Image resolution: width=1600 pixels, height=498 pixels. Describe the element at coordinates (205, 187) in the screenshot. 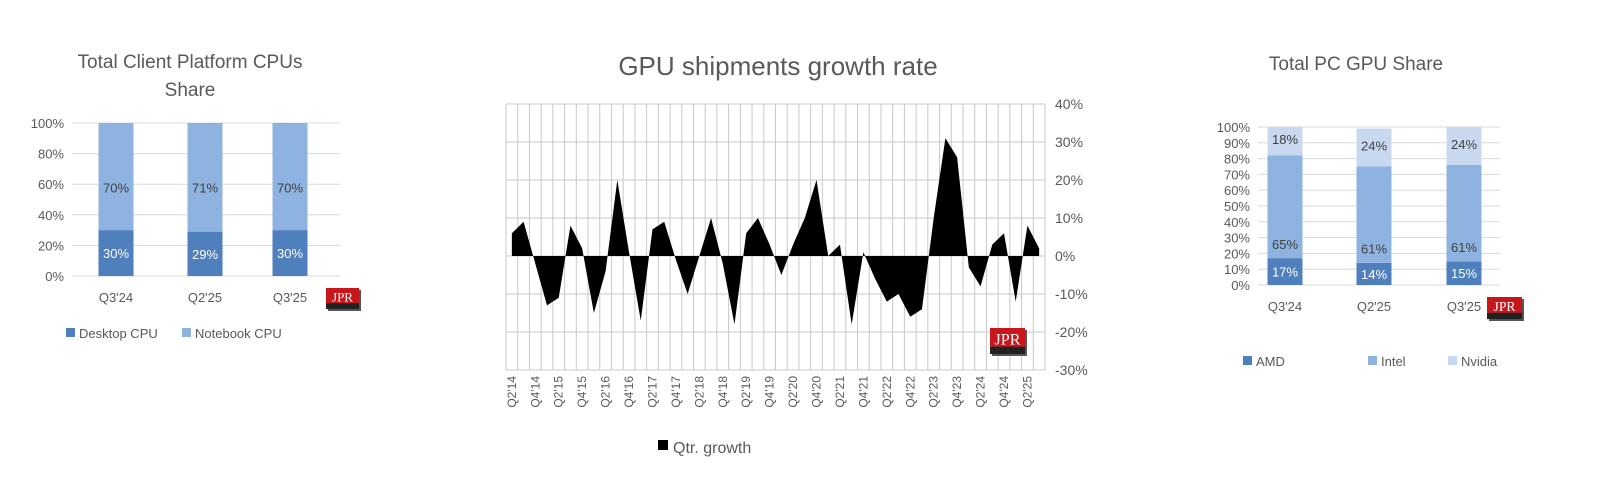

I see `data-label: 71%` at that location.